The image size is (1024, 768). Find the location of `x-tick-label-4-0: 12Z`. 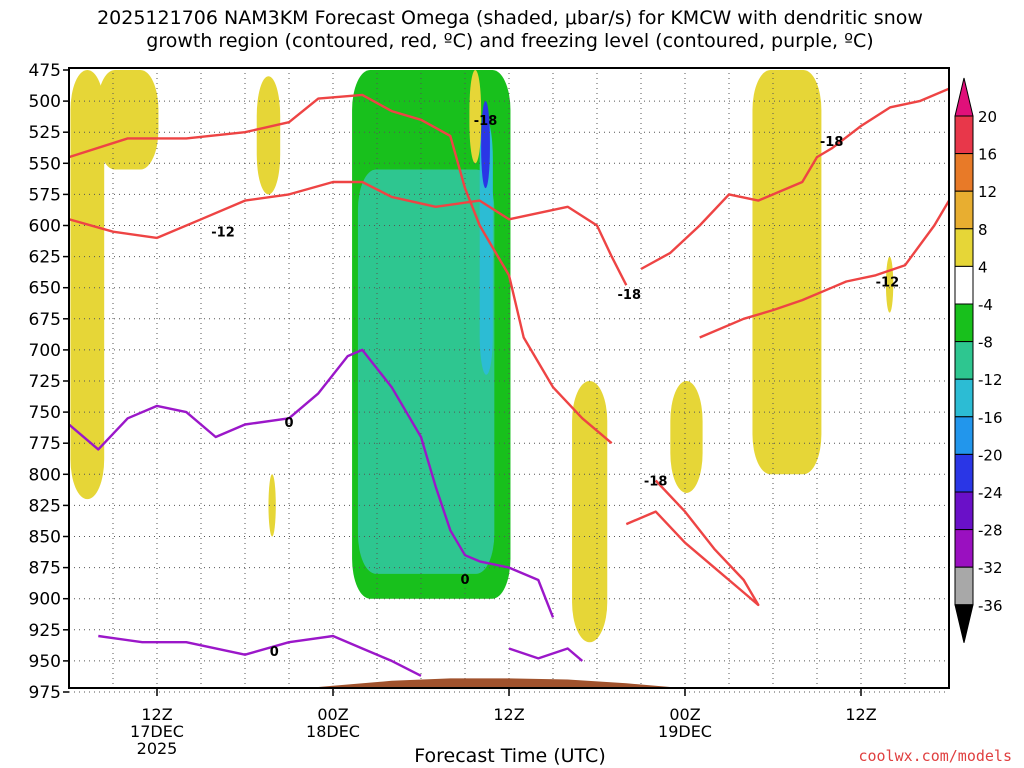

x-tick-label-4-0: 12Z is located at coordinates (860, 714).